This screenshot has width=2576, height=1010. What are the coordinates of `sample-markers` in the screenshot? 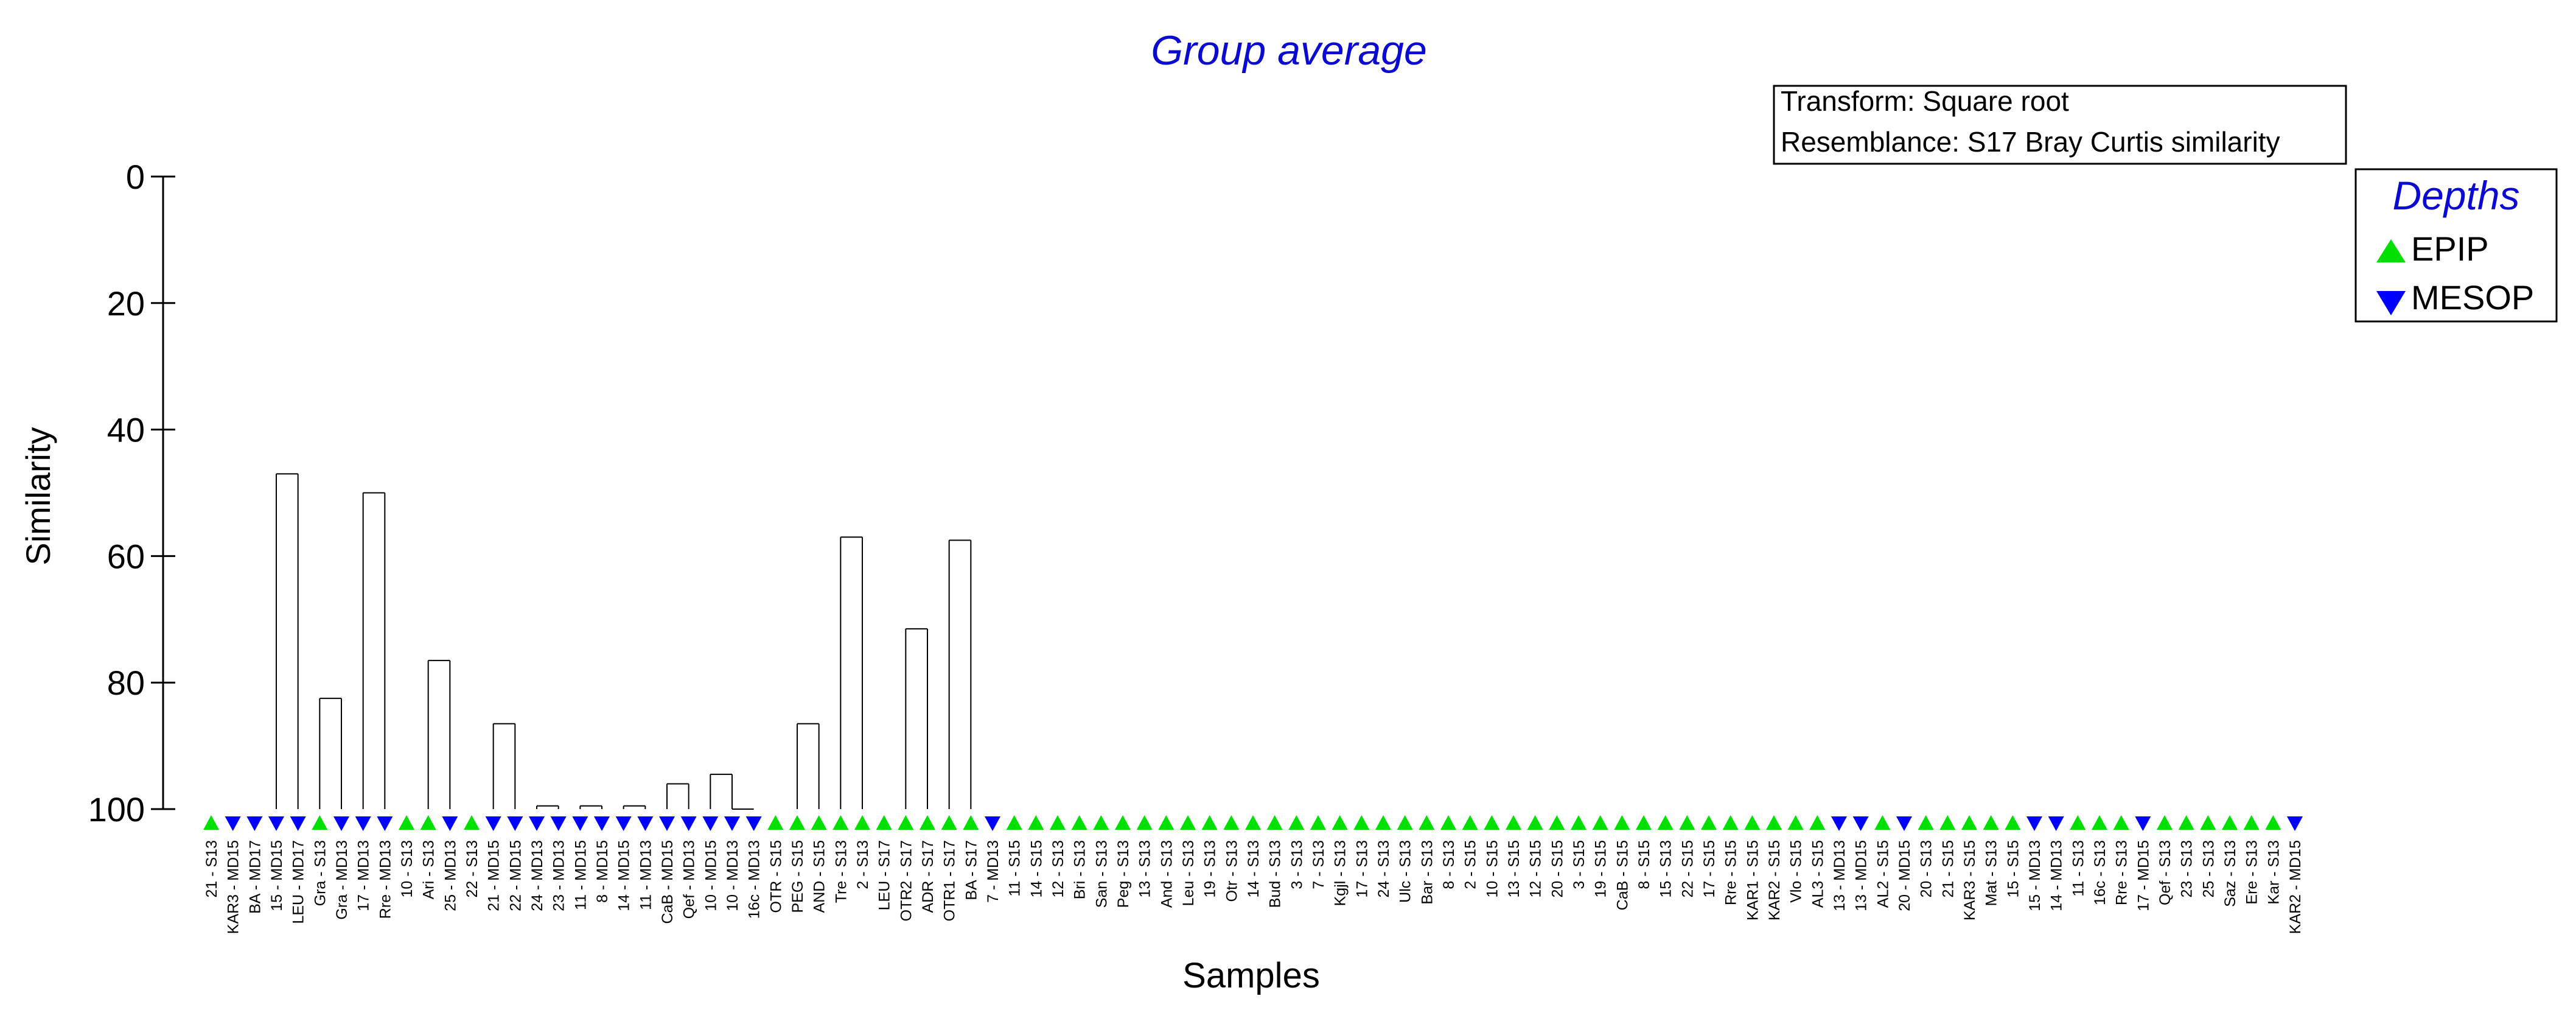 It's located at (1253, 823).